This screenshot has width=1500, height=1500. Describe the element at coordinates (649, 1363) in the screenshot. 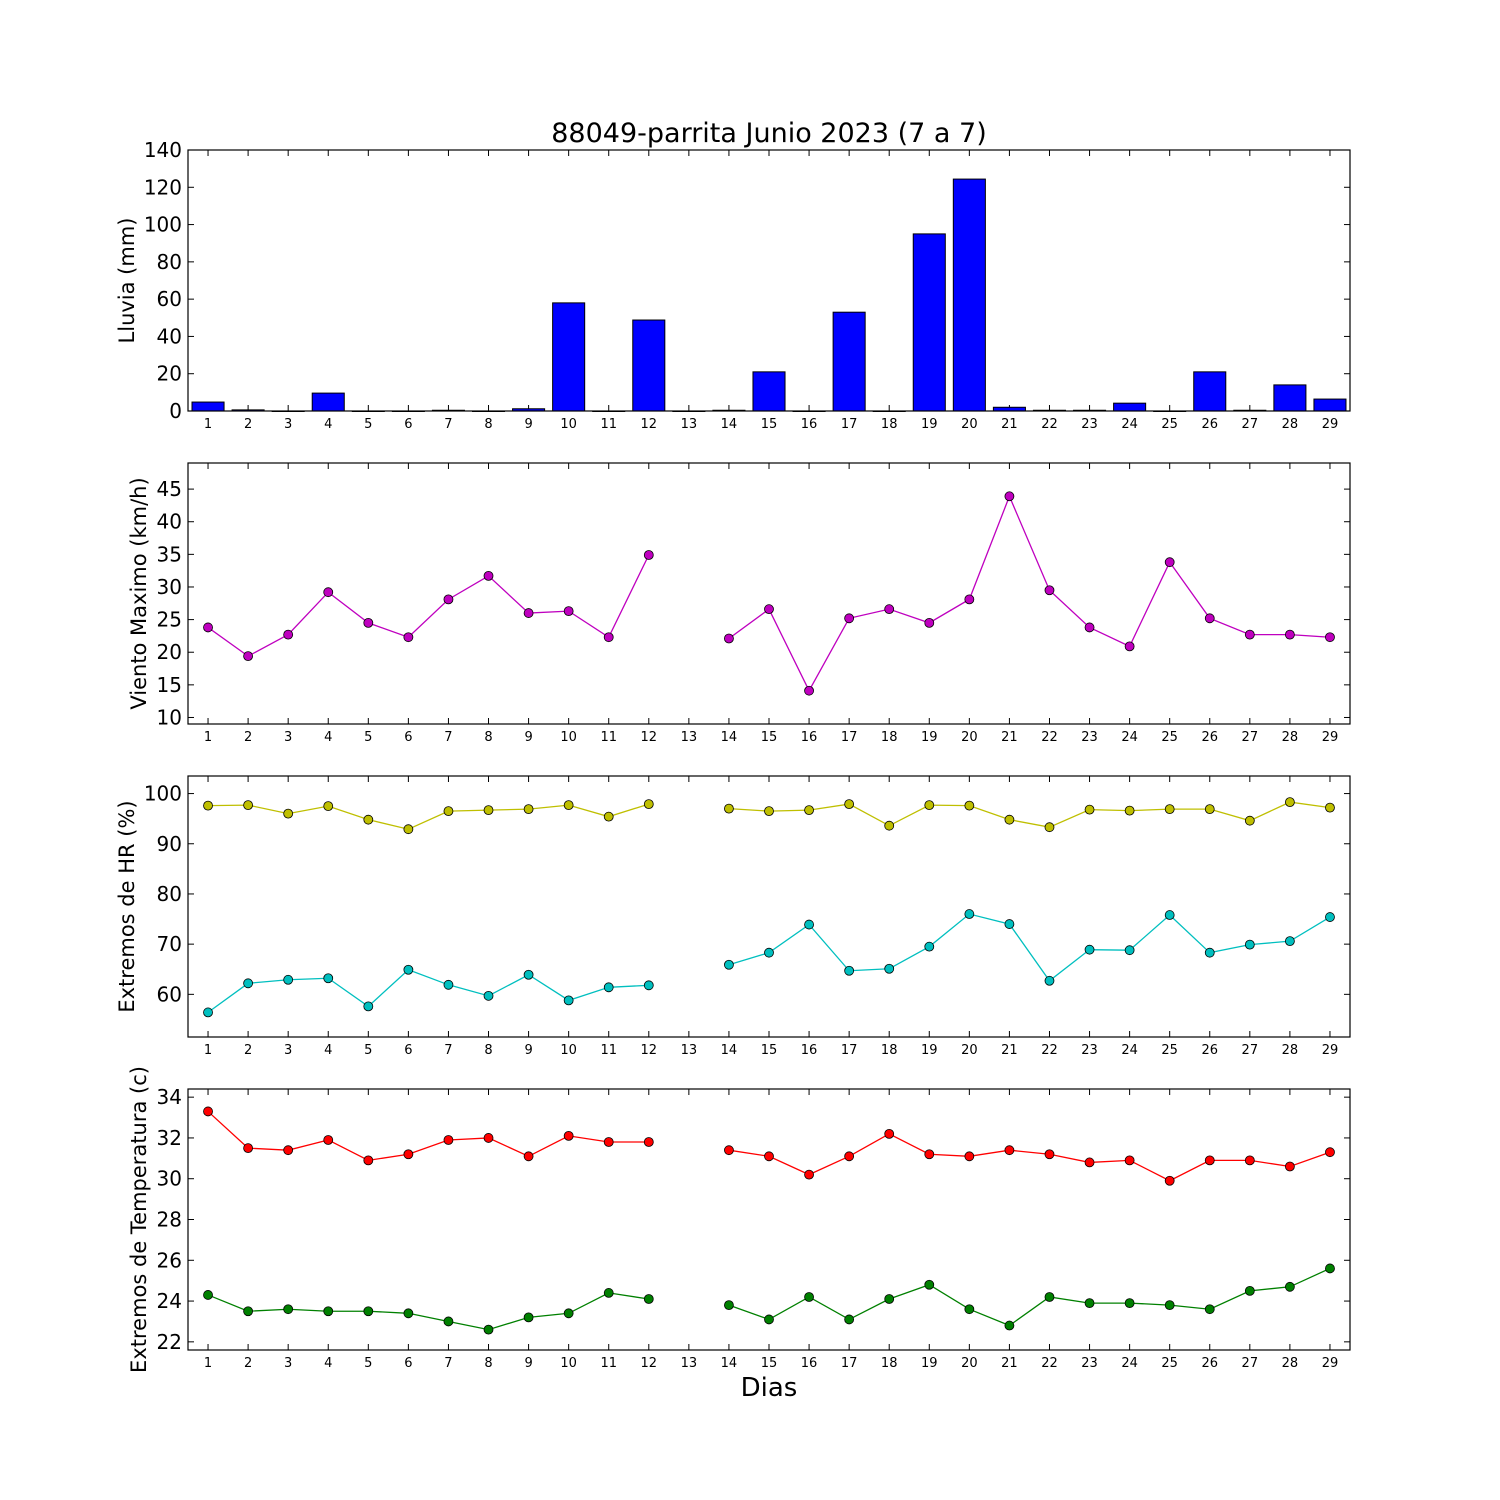

I see `x-tick-label: 12` at that location.